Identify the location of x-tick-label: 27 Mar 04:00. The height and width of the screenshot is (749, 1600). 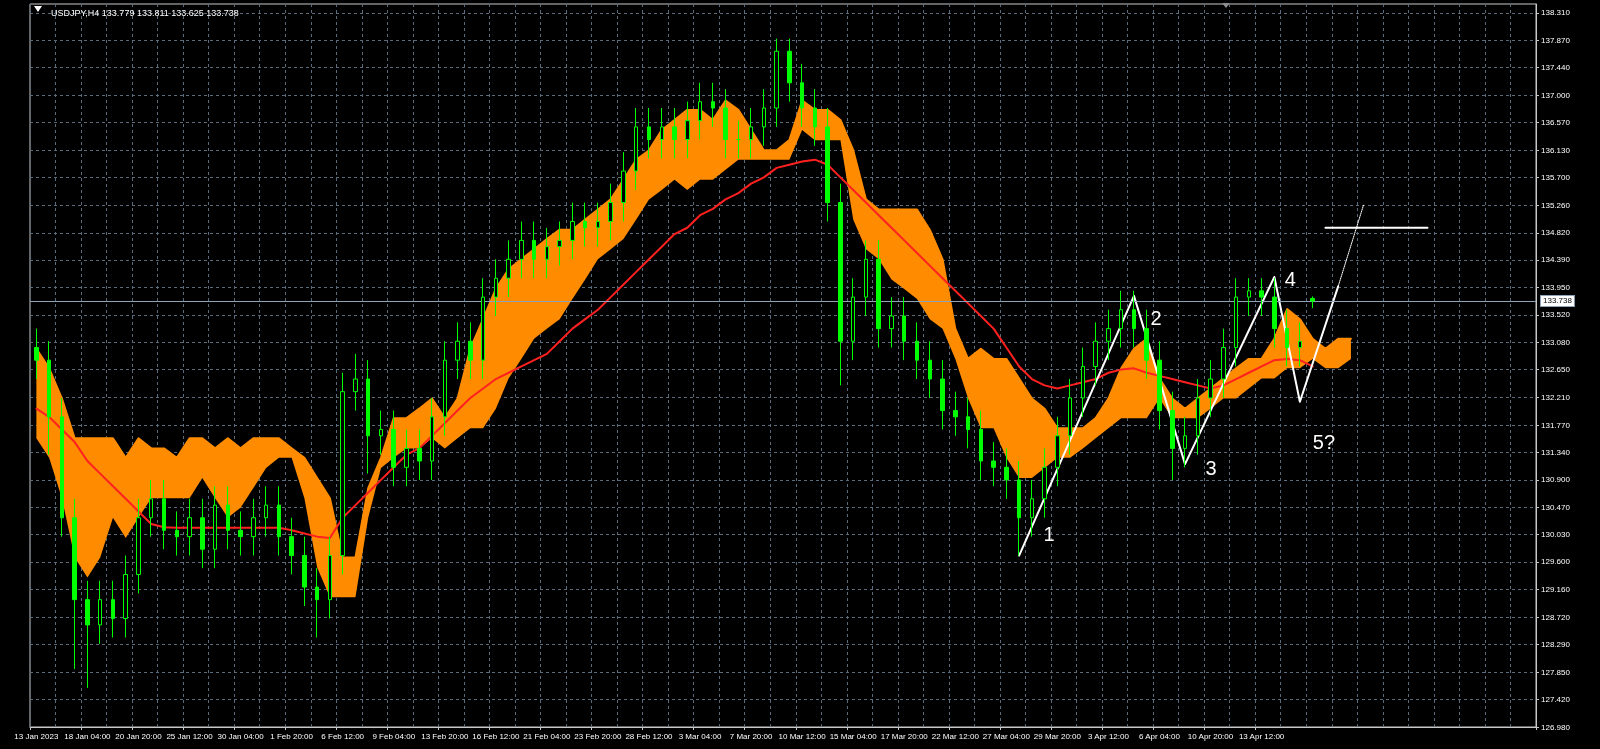
(1006, 736).